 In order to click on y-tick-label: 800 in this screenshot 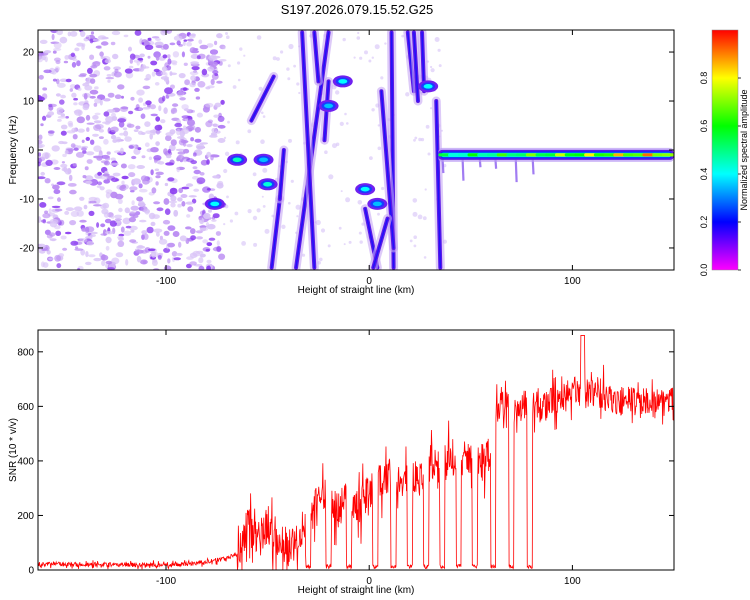, I will do `click(25, 352)`.